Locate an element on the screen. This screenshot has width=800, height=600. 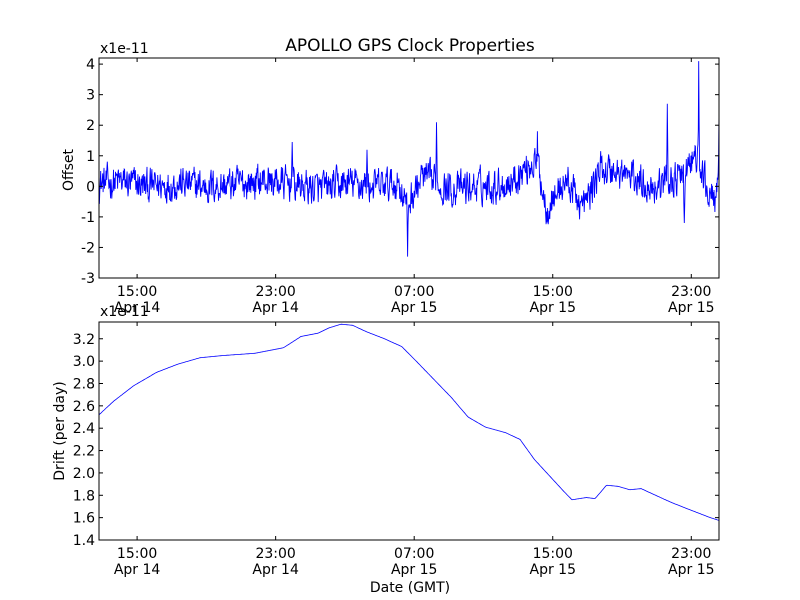
y-tick-label: 3.0 is located at coordinates (84, 362).